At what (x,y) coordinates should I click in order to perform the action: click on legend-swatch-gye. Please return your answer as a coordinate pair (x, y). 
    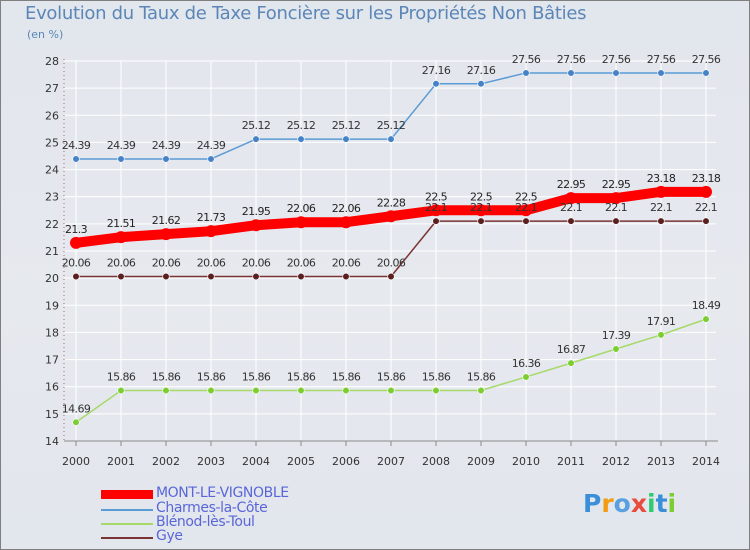
    Looking at the image, I should click on (127, 538).